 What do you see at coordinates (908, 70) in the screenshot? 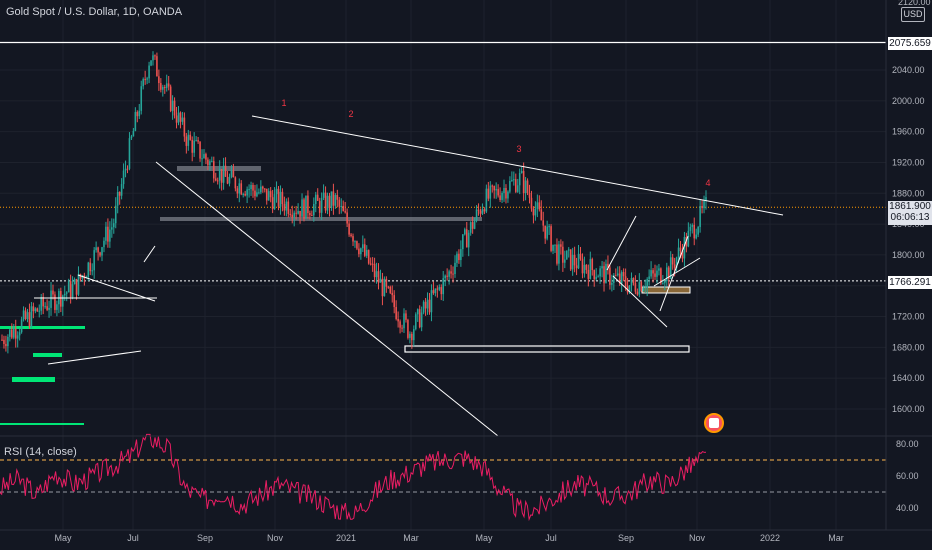
I see `price-tick-label: 2040.00` at bounding box center [908, 70].